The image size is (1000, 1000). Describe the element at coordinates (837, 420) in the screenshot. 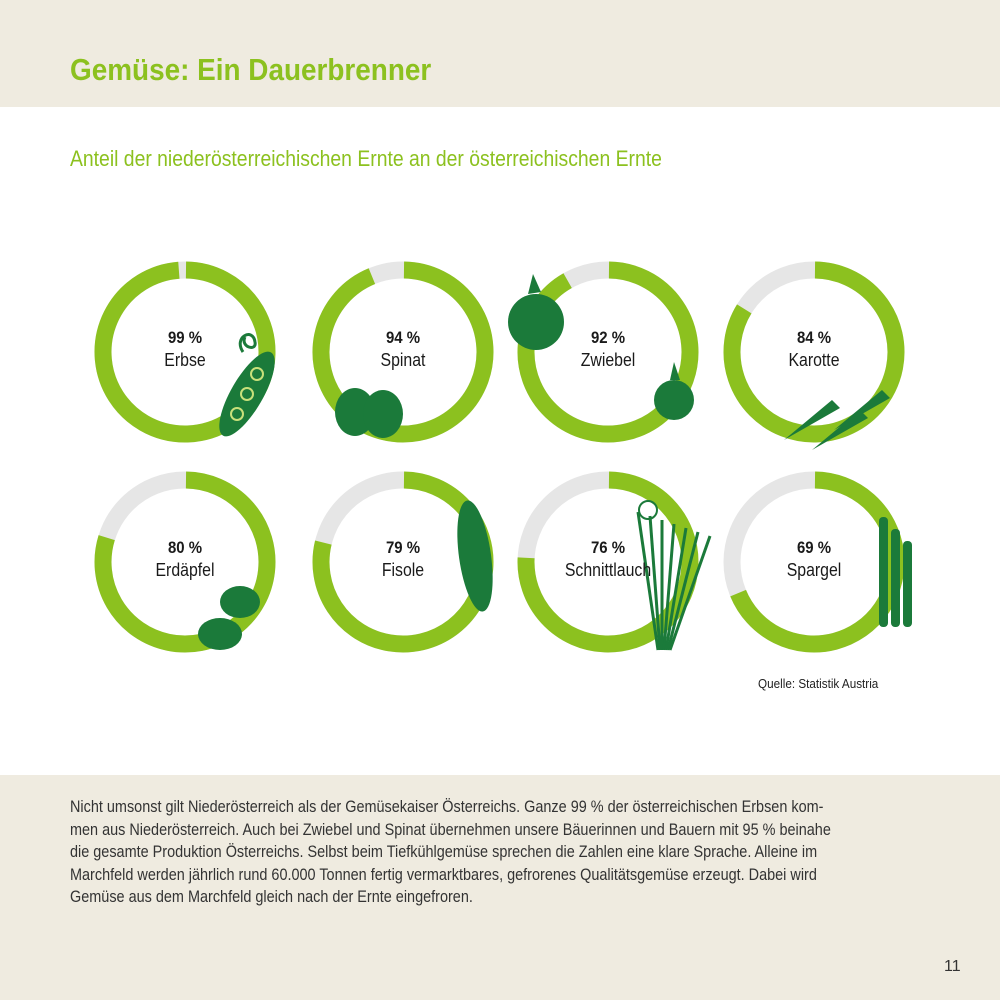

I see `carrot-icon` at that location.